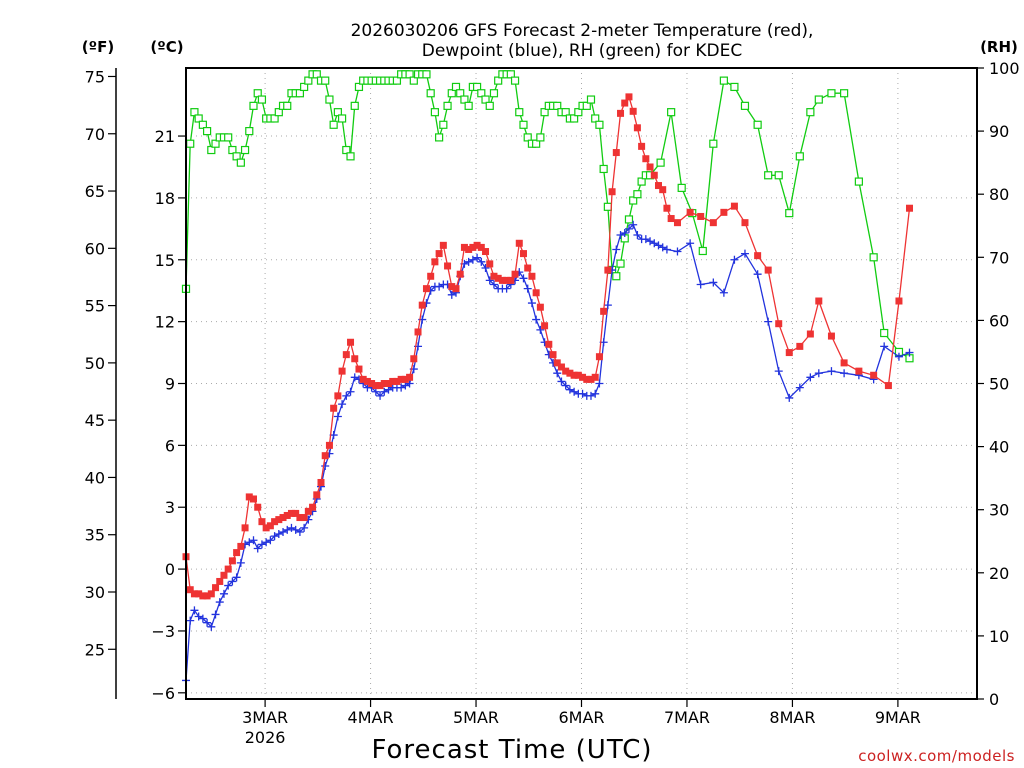 Image resolution: width=1024 pixels, height=768 pixels. I want to click on rh-tick-label: 10, so click(999, 636).